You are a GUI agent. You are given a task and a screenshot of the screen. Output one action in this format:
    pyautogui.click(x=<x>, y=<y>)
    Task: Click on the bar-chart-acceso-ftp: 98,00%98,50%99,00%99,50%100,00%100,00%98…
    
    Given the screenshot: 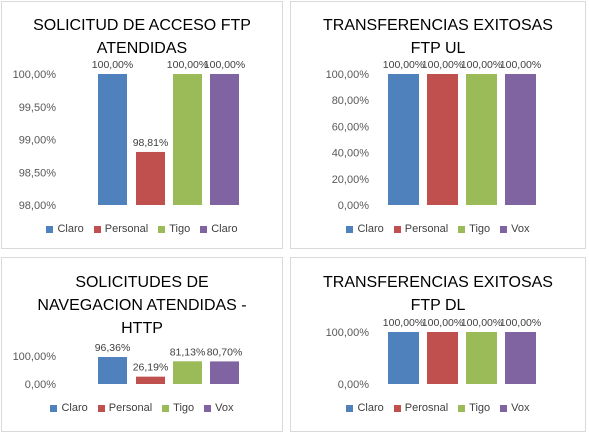 What is the action you would take?
    pyautogui.click(x=129, y=135)
    